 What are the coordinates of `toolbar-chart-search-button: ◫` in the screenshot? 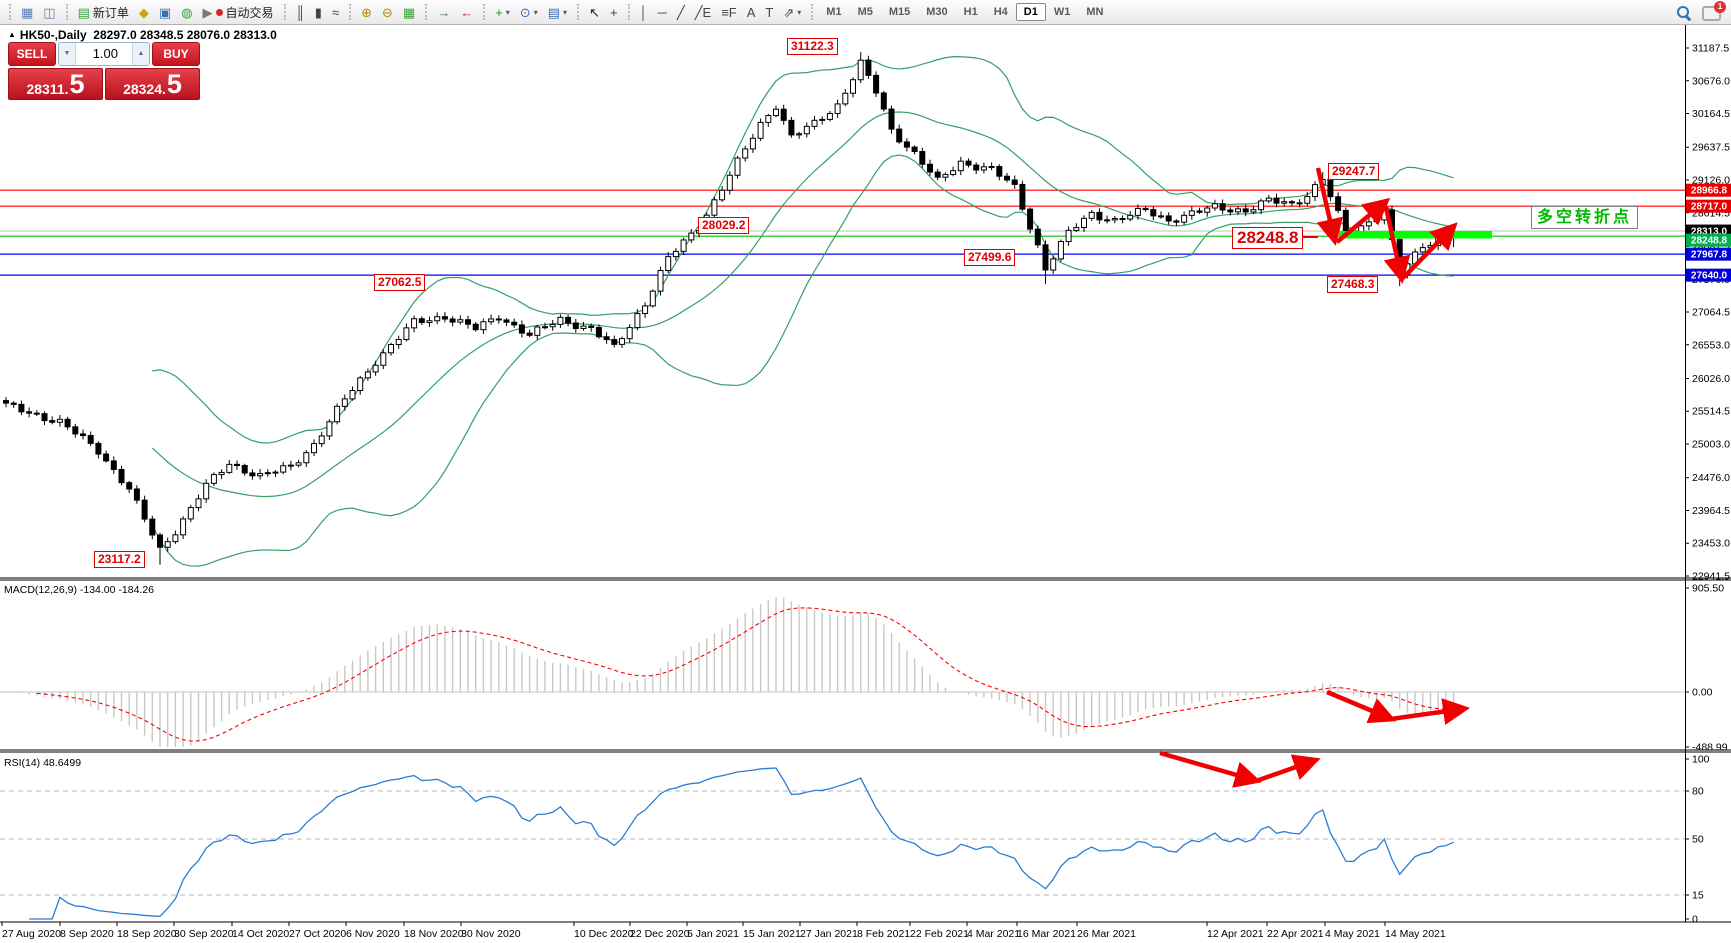 It's located at (49, 12).